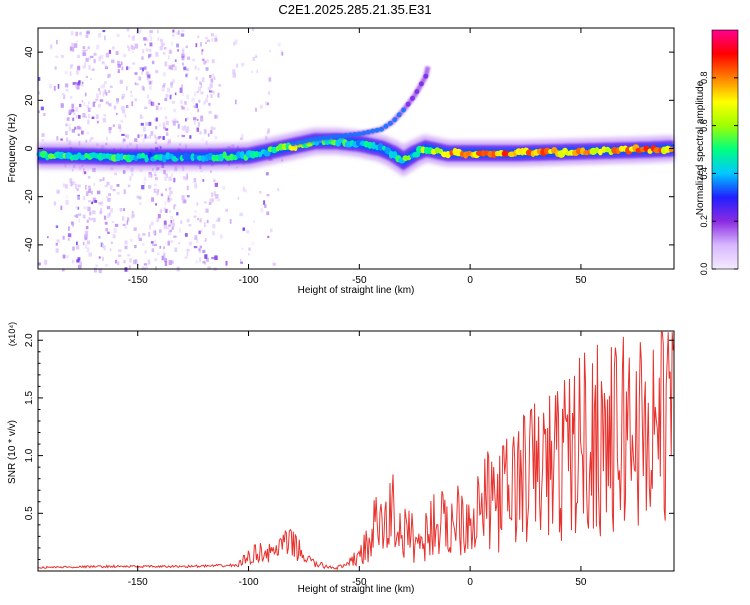 Image resolution: width=750 pixels, height=605 pixels. Describe the element at coordinates (725, 149) in the screenshot. I see `colorbar-gradient` at that location.